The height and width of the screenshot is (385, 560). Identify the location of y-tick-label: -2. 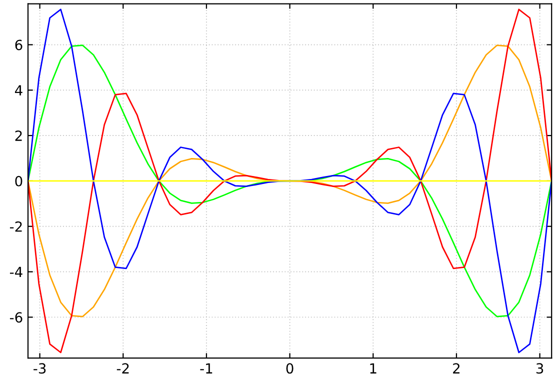
(16, 226).